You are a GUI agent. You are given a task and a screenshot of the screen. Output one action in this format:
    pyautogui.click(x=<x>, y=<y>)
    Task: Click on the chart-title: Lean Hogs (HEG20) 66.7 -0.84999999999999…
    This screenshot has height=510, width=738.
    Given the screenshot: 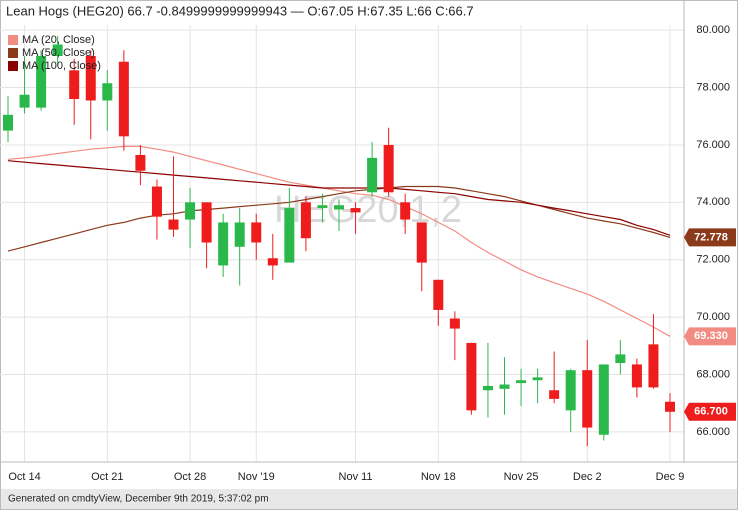 What is the action you would take?
    pyautogui.click(x=240, y=10)
    